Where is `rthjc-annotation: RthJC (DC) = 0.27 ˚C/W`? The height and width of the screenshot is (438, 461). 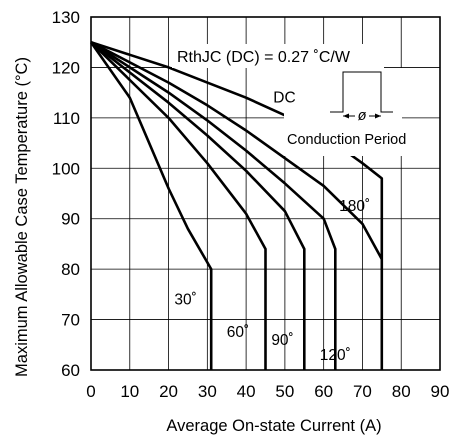
rthjc-annotation: RthJC (DC) = 0.27 ˚C/W is located at coordinates (264, 57).